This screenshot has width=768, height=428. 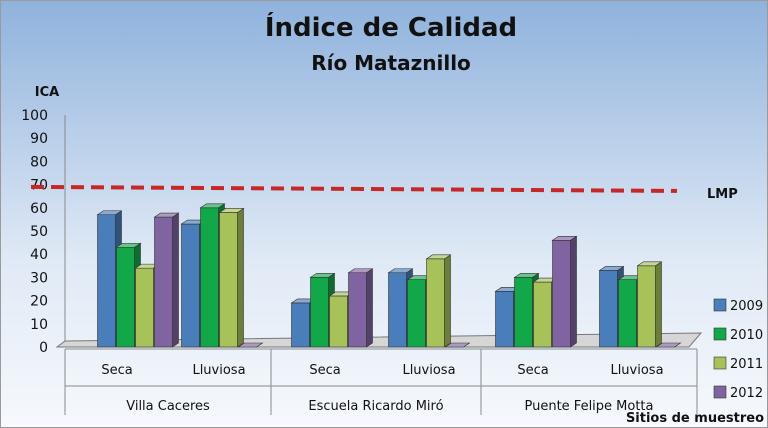 I want to click on x-axis-label: Sitios de muestreo, so click(x=695, y=418).